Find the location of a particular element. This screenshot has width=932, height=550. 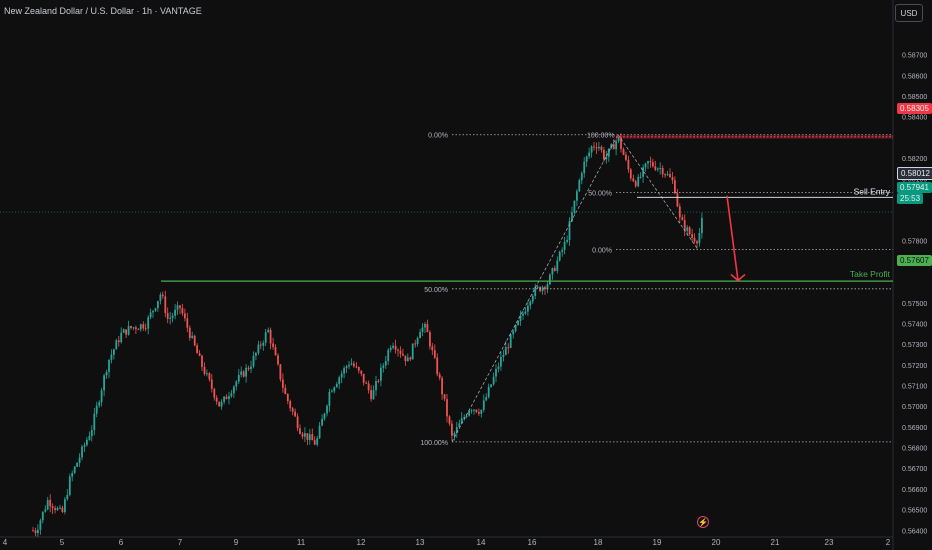

x-axis-tick-label: 12 is located at coordinates (361, 542).